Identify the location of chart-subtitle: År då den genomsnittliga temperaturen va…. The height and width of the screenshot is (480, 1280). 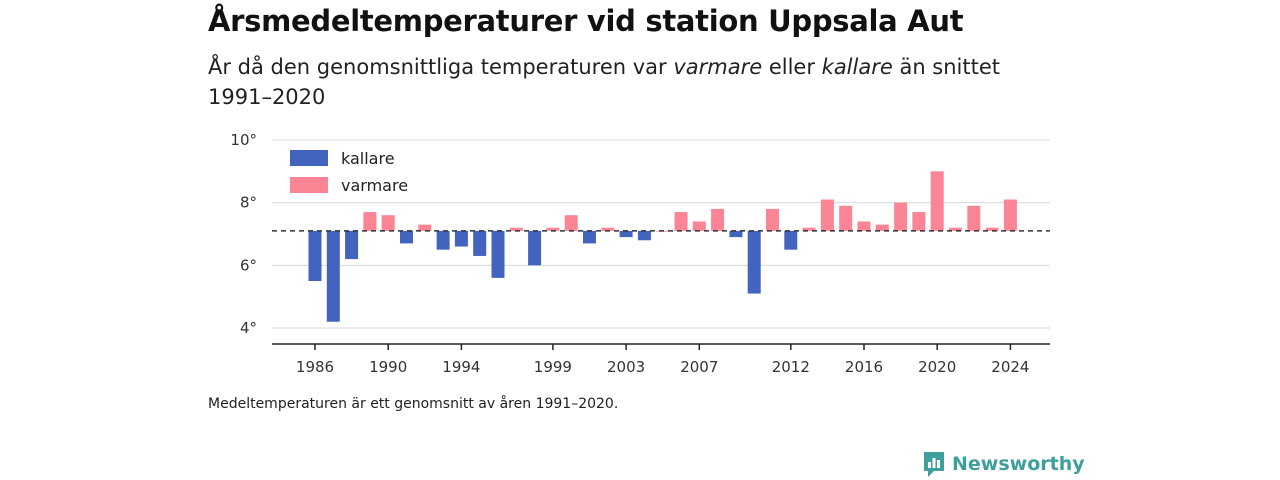
(618, 82).